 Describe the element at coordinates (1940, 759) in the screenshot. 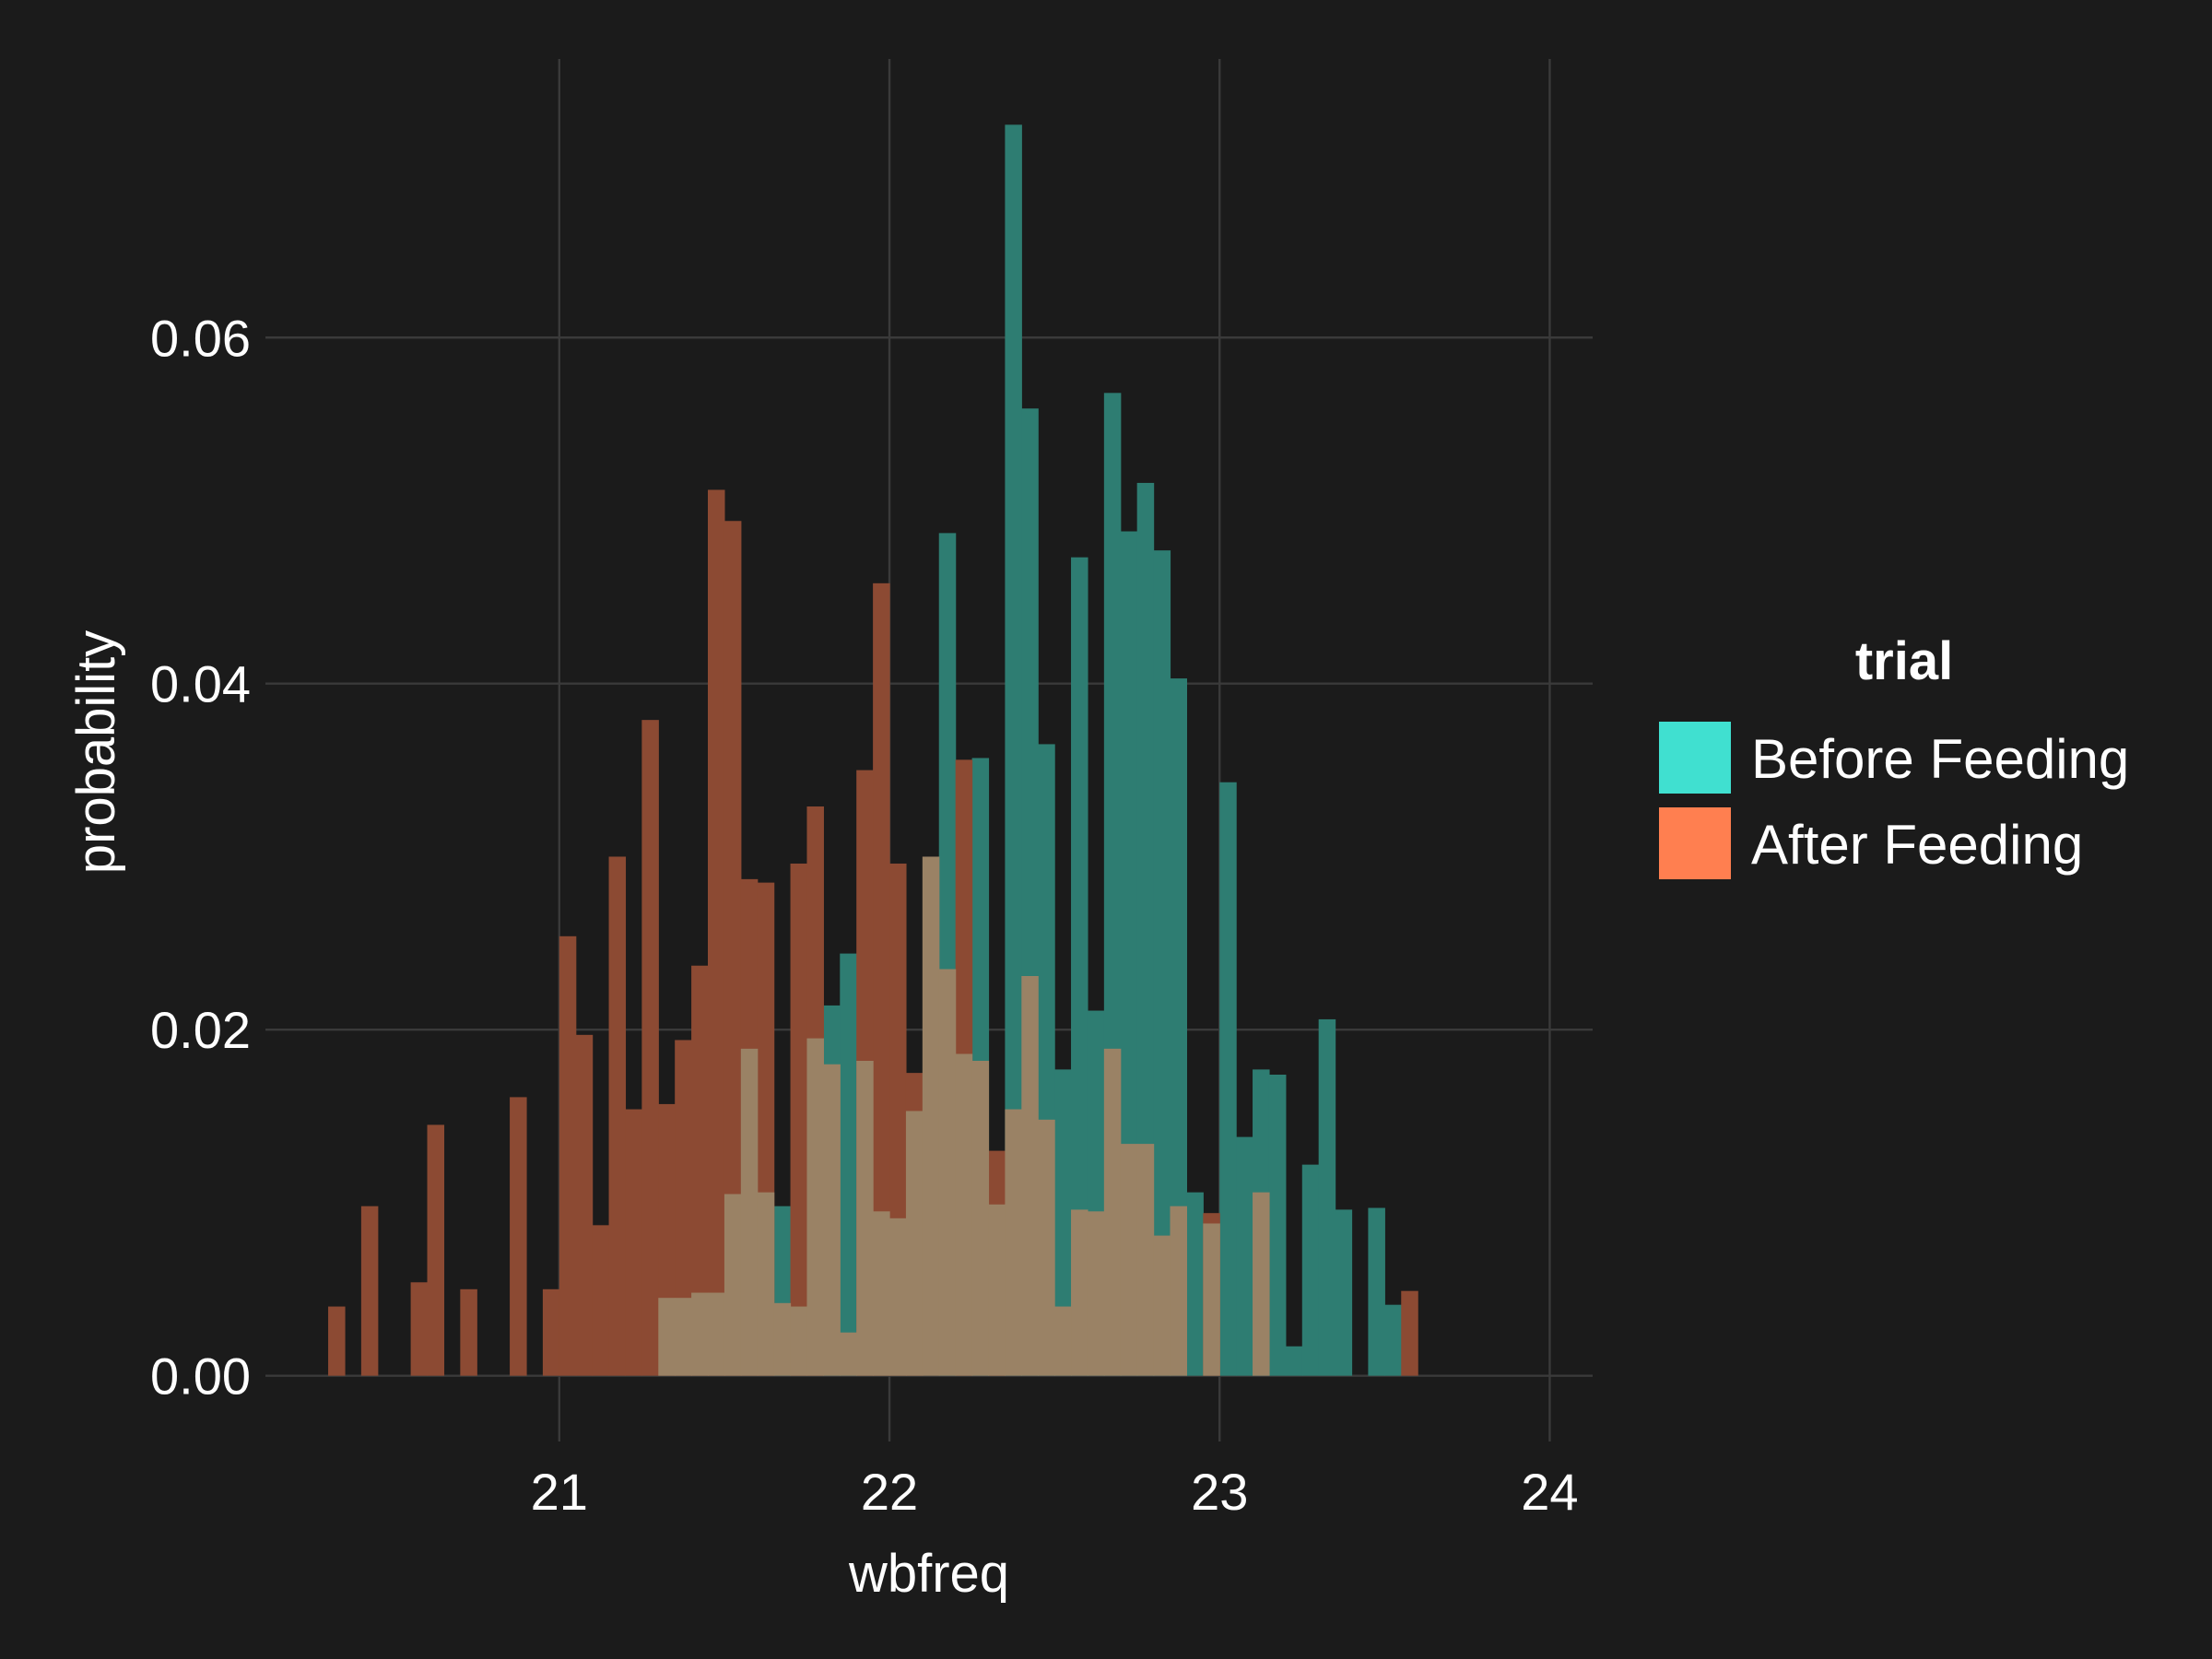

I see `legend-label-before-feeding: Before Feeding` at that location.